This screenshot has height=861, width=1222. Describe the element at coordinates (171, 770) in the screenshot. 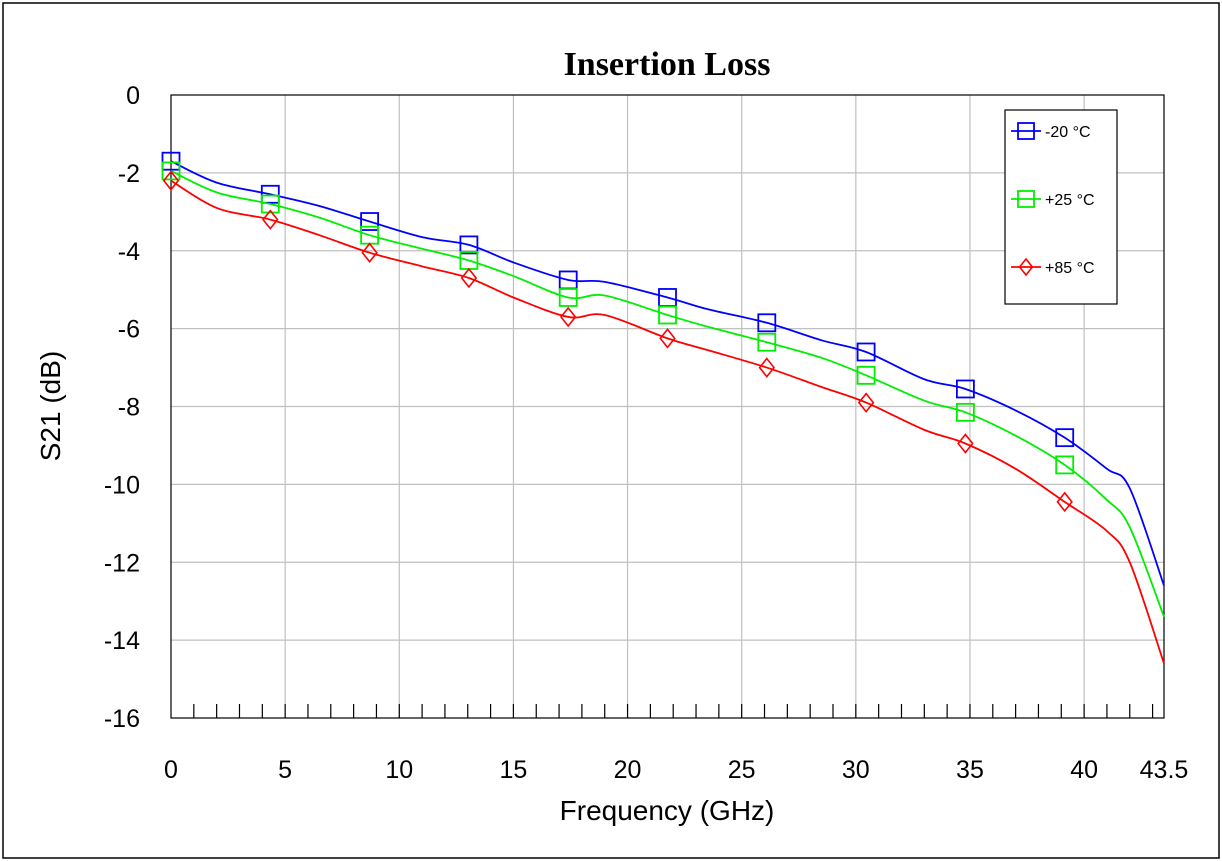

I see `x-tick-label: 0` at that location.